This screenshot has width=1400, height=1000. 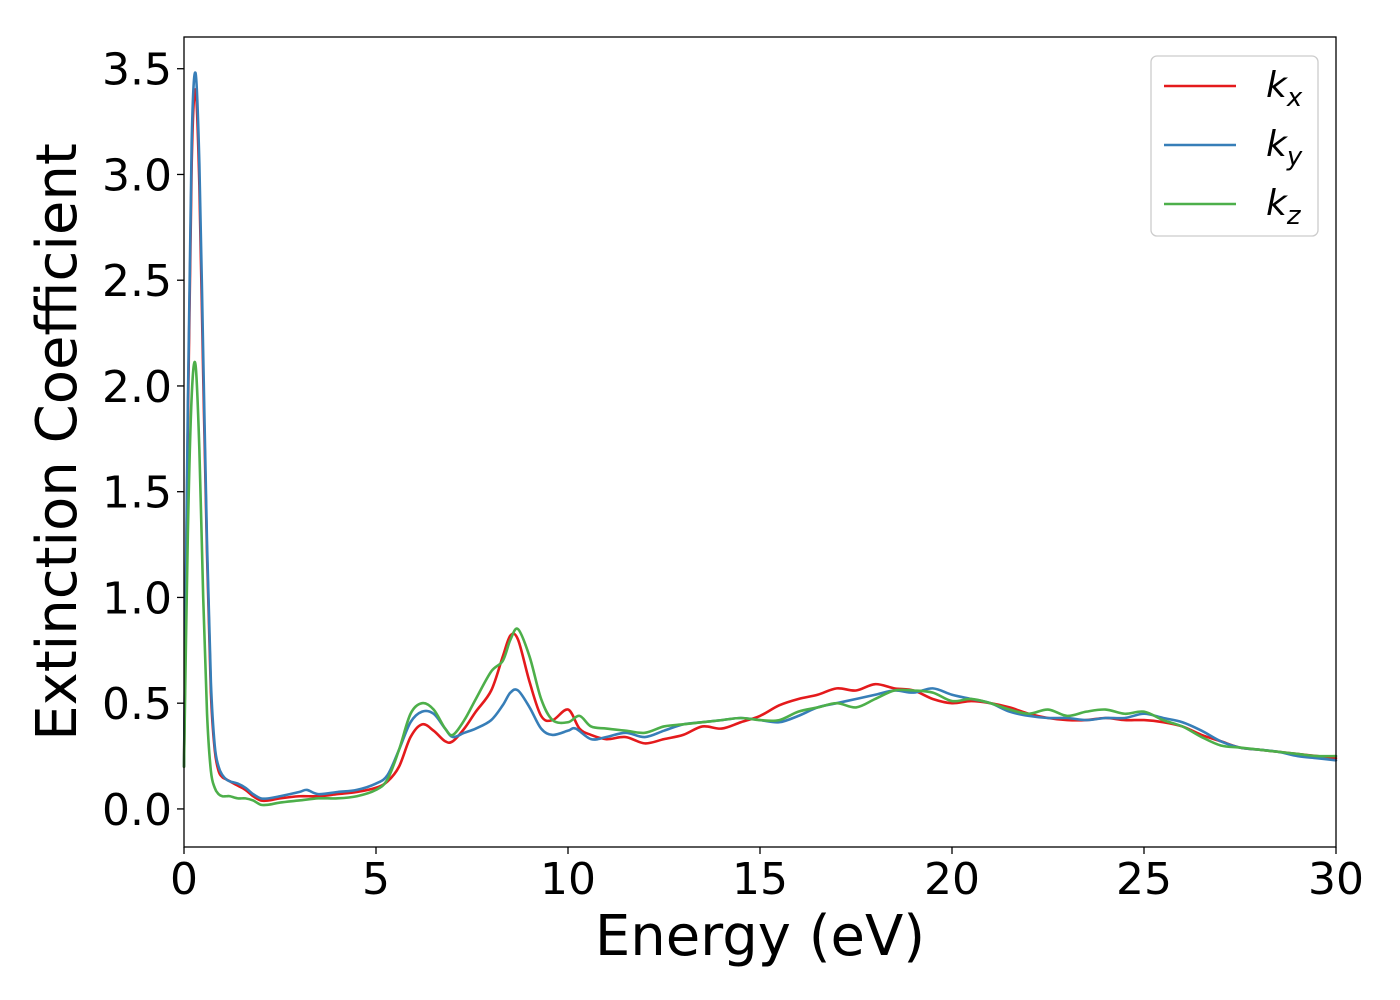 I want to click on y-tick-label: 2.5, so click(x=137, y=281).